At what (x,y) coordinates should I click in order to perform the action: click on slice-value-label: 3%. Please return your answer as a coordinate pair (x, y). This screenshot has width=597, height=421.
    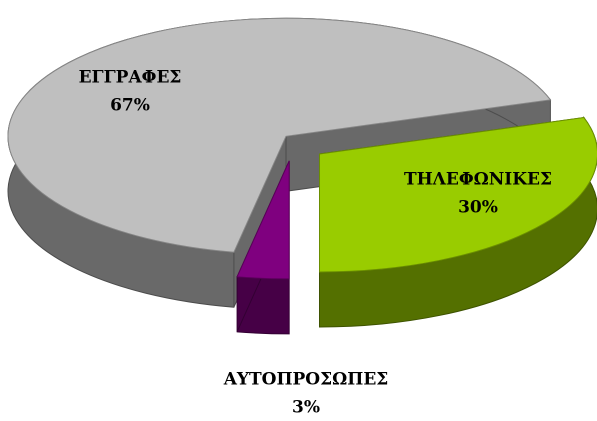
    Looking at the image, I should click on (306, 408).